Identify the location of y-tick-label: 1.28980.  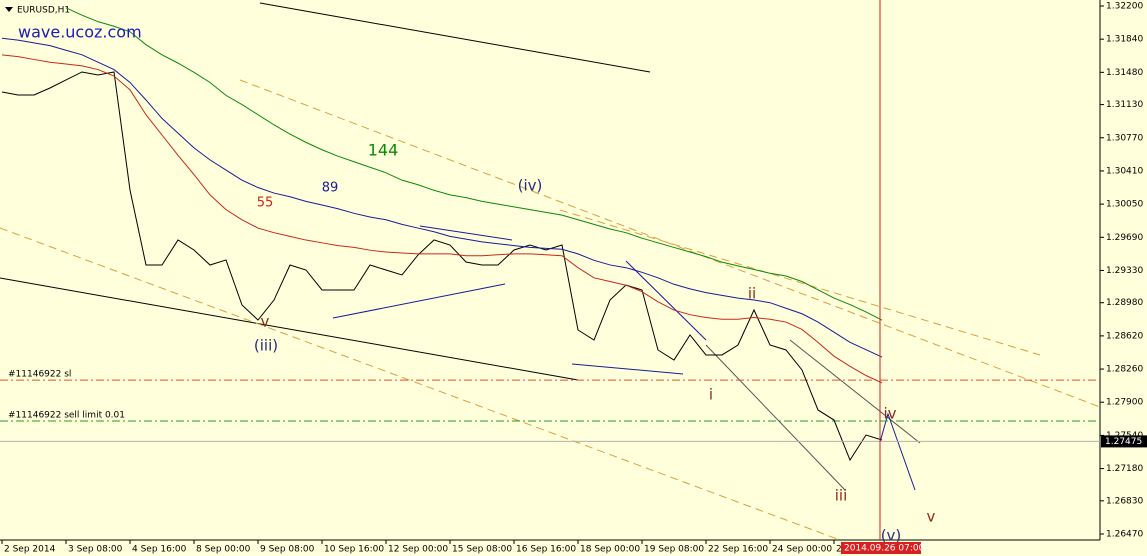
(1124, 303).